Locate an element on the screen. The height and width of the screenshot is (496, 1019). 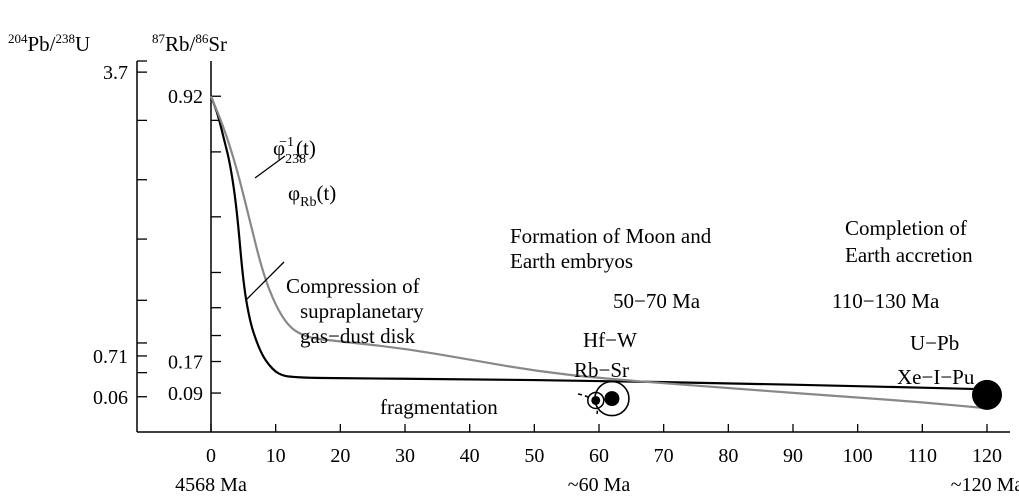
x-tick-label: 80 is located at coordinates (728, 456).